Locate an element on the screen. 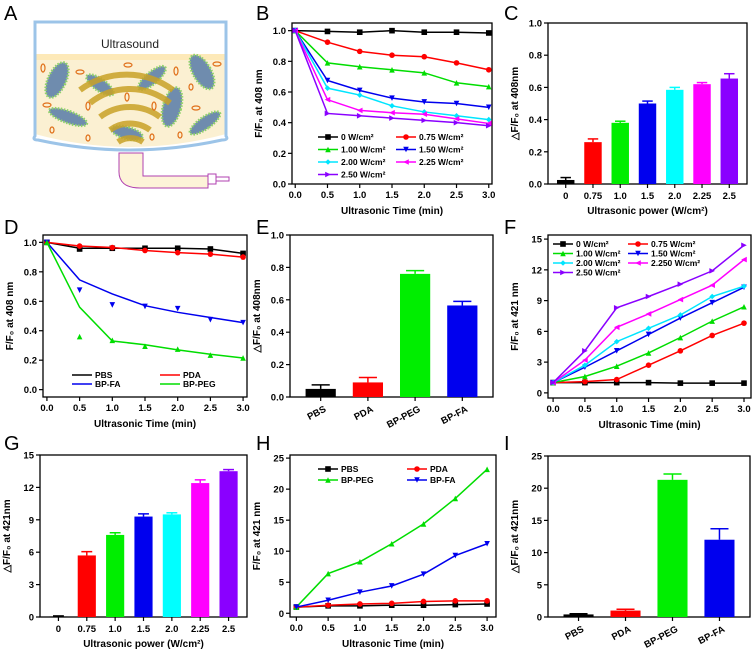 Image resolution: width=752 pixels, height=652 pixels. legend-label: PDA is located at coordinates (192, 375).